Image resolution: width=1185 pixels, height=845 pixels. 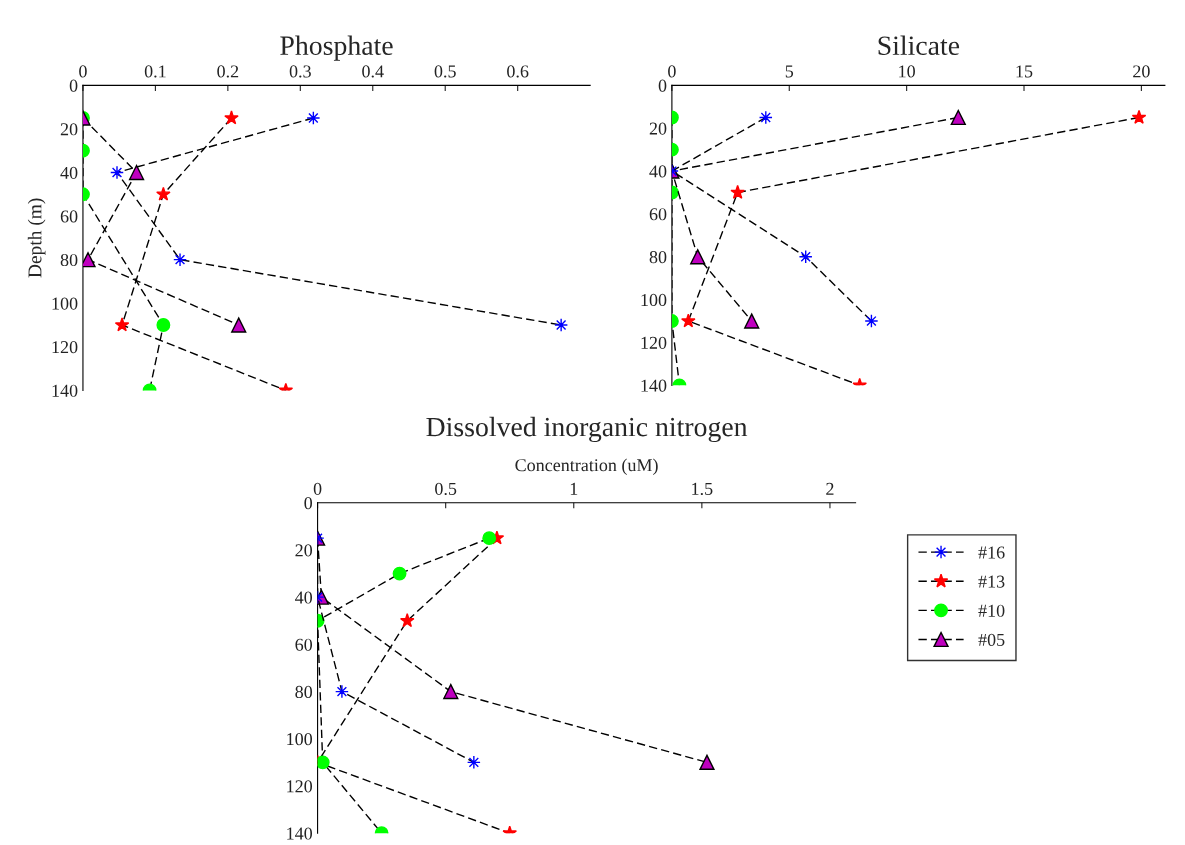 What do you see at coordinates (830, 488) in the screenshot?
I see `x-tick-label: 2` at bounding box center [830, 488].